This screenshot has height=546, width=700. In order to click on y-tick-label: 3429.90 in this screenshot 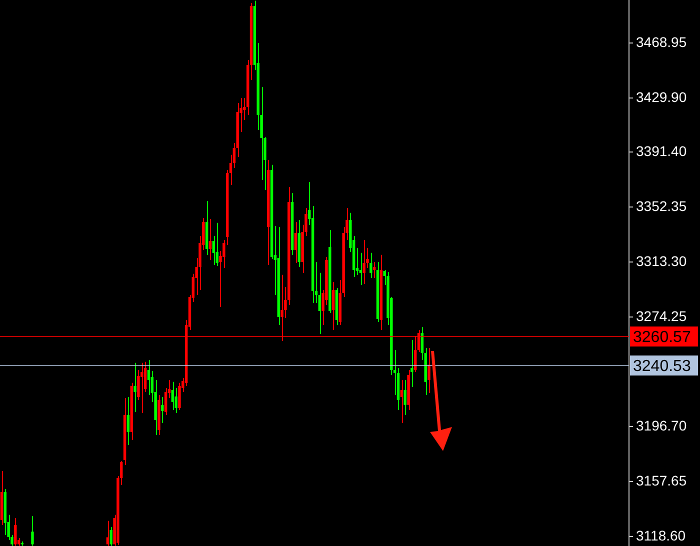, I will do `click(661, 96)`.